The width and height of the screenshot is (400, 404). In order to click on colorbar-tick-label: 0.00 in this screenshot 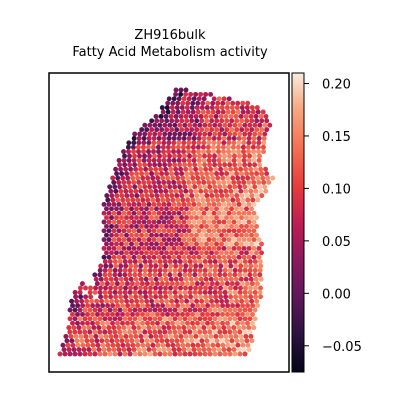, I will do `click(336, 294)`.